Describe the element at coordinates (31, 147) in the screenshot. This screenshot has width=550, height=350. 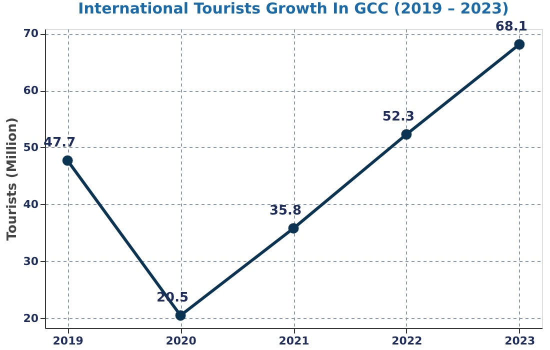
I see `y-tick-label: 50` at that location.